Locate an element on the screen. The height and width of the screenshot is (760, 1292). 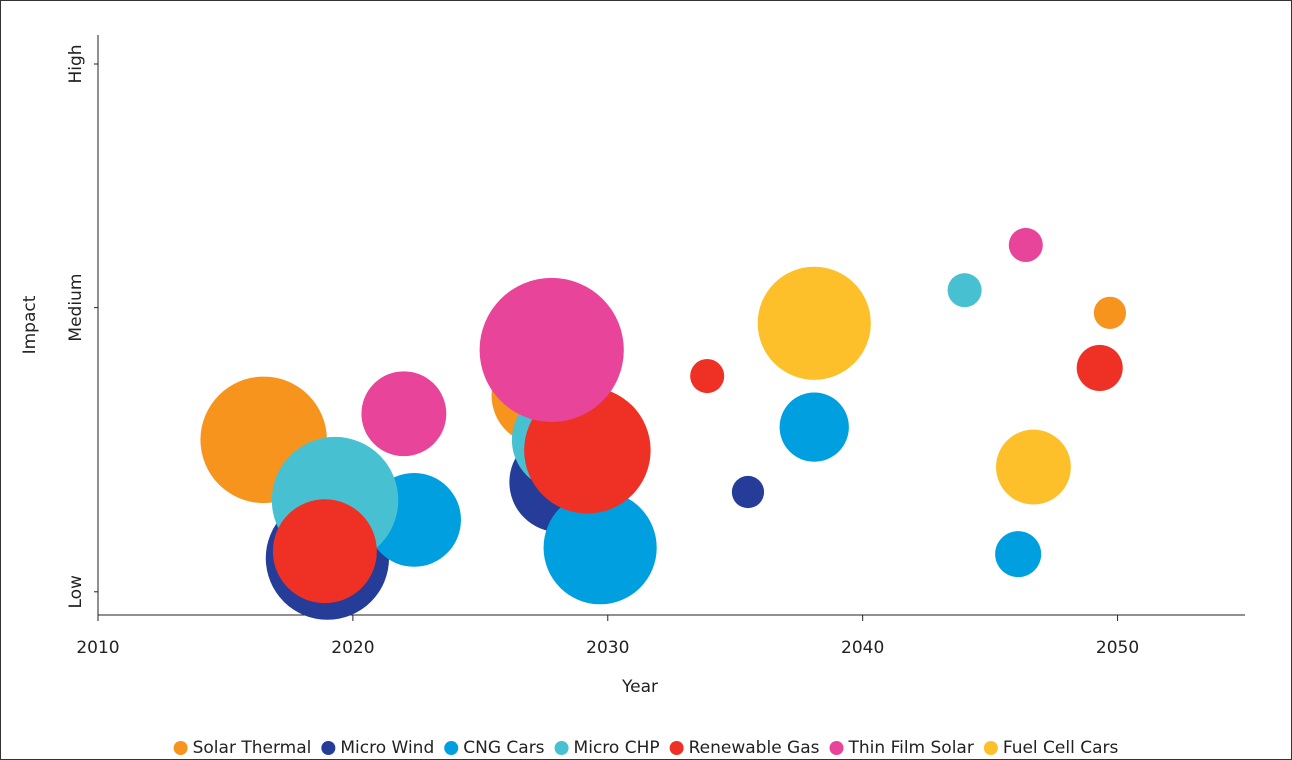
legend-label: Thin Film Solar is located at coordinates (911, 748).